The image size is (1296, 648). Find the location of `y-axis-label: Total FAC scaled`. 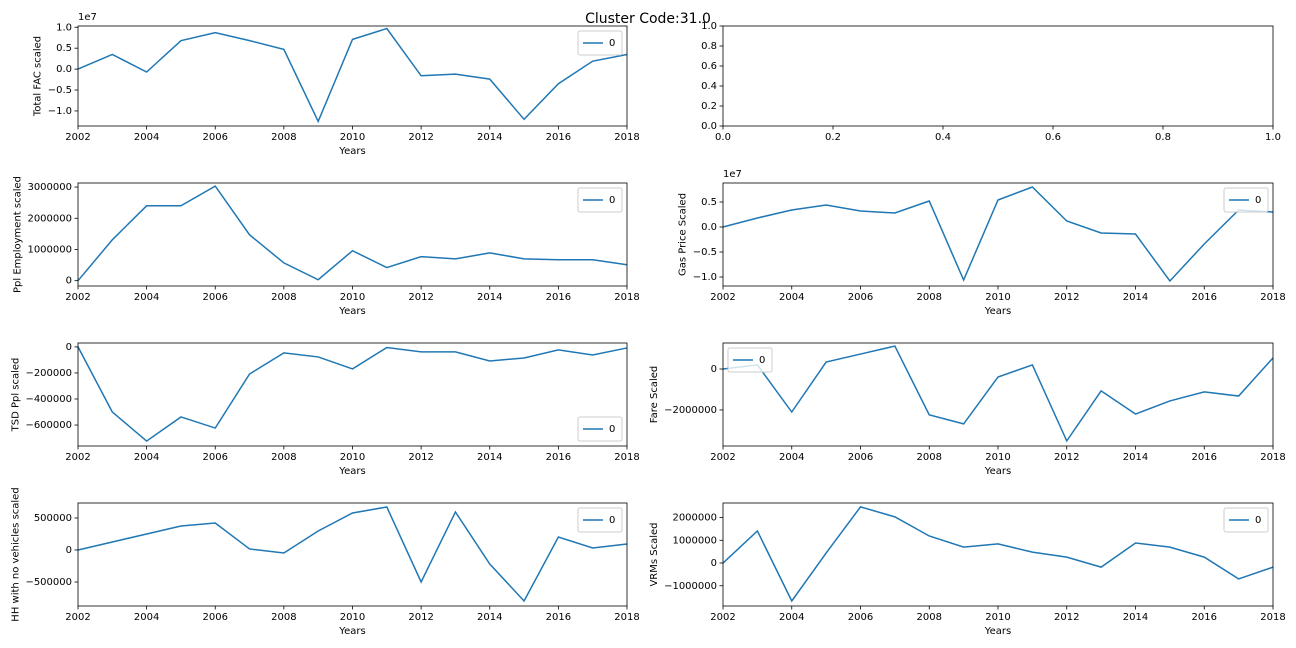

y-axis-label: Total FAC scaled is located at coordinates (38, 76).